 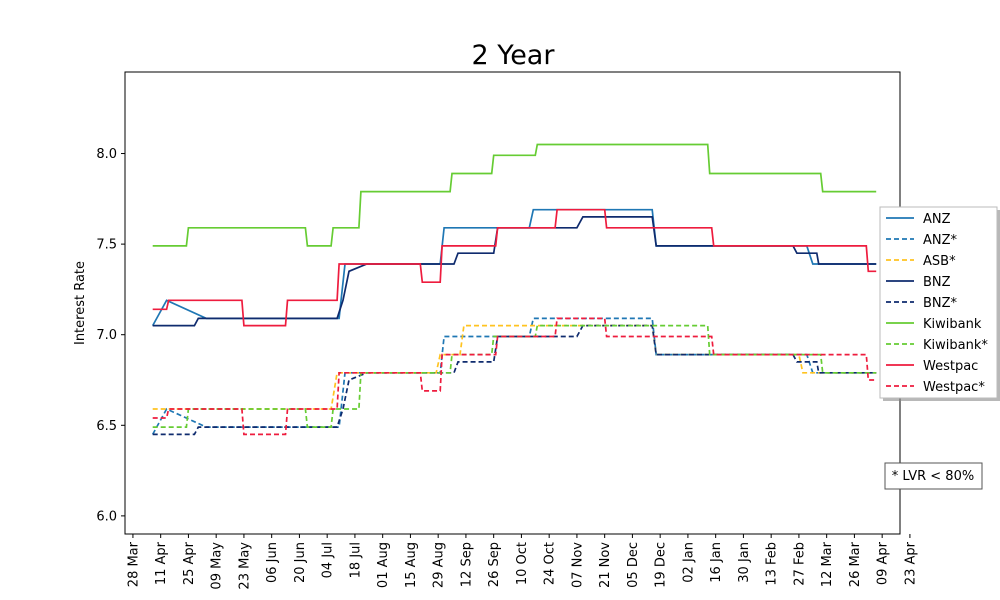 I want to click on x-tick-label-14: 10 Oct, so click(x=522, y=563).